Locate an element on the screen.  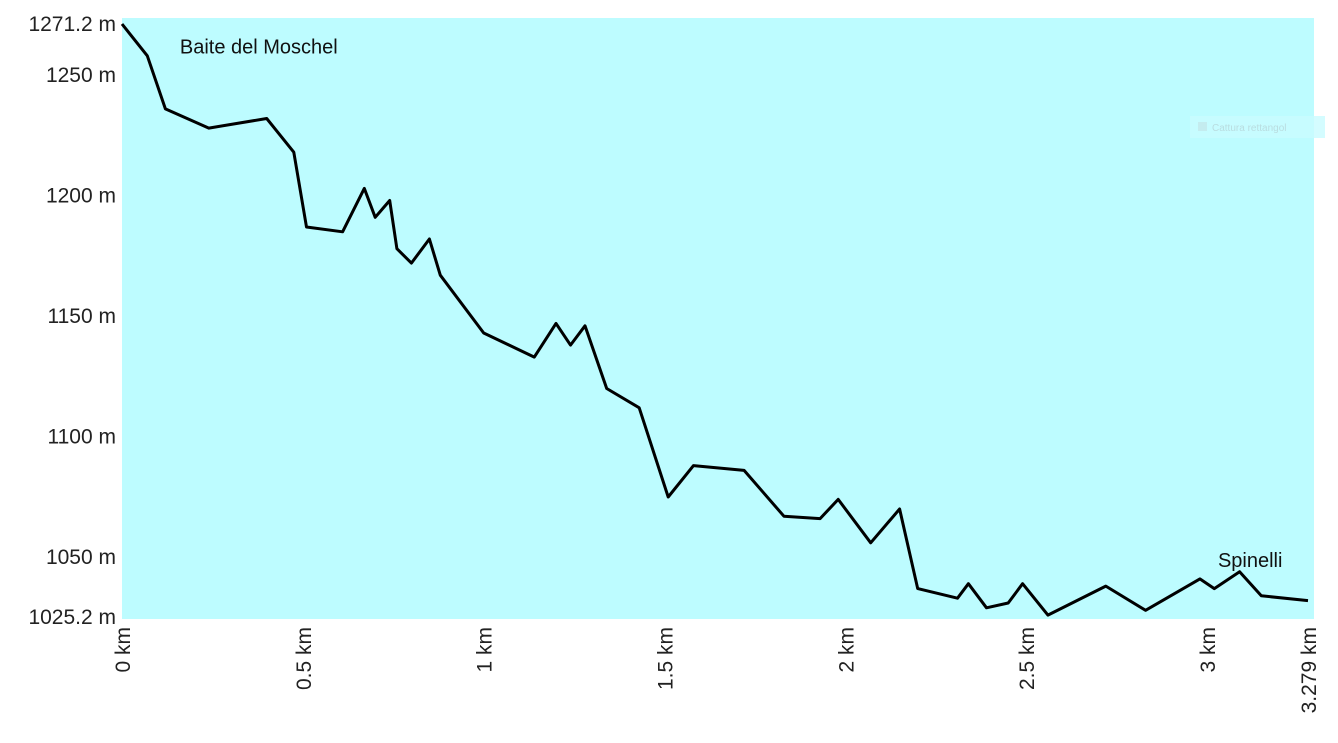
y-tick-label: 1150 m is located at coordinates (82, 316).